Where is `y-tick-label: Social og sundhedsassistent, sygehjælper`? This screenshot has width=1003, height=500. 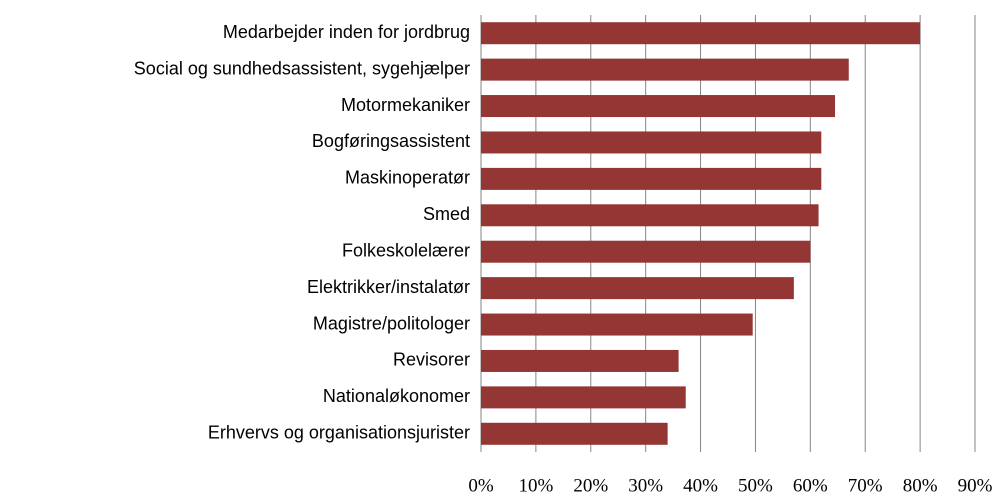 y-tick-label: Social og sundhedsassistent, sygehjælper is located at coordinates (302, 68).